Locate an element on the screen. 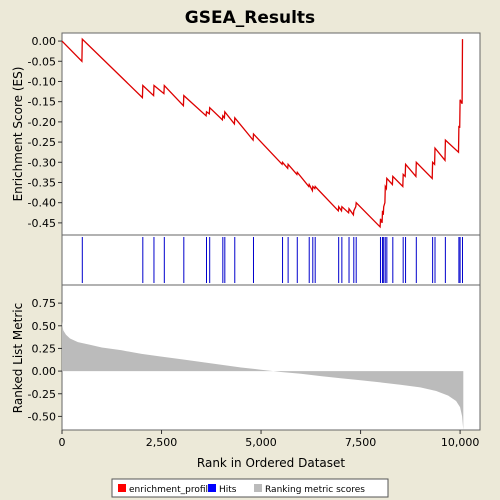 The image size is (500, 500). x-tick-label: 0 is located at coordinates (62, 442).